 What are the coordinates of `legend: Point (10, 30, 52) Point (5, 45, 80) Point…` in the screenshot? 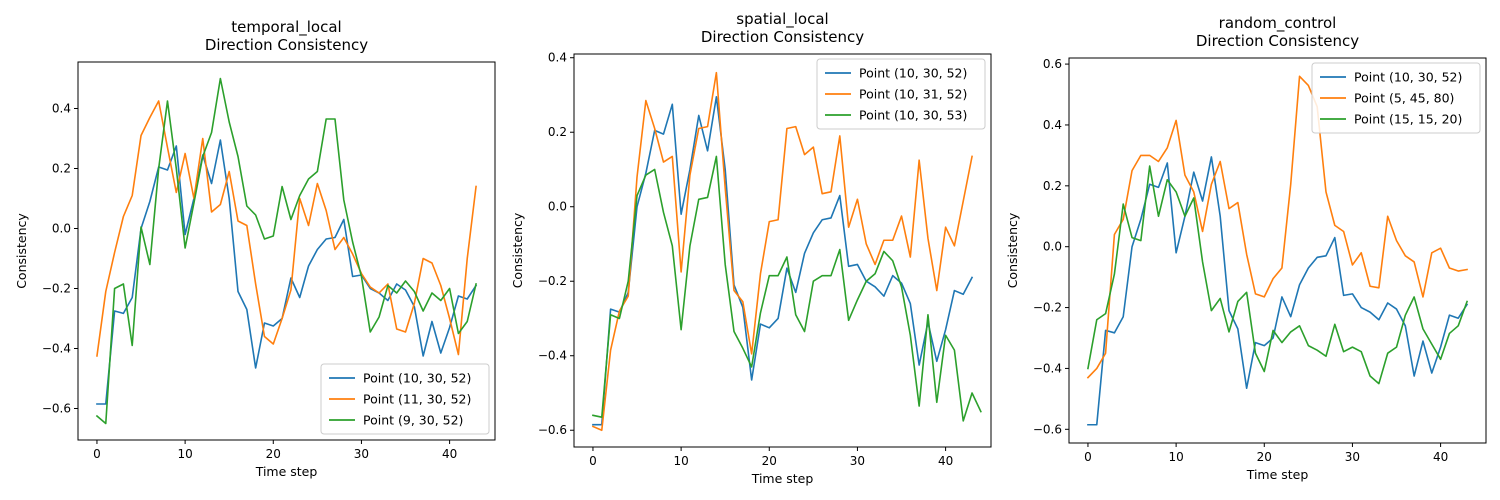 It's located at (1396, 98).